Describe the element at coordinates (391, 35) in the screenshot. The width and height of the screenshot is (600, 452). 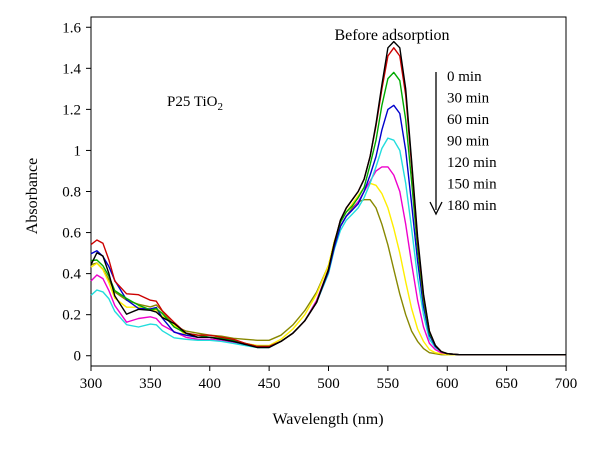
I see `annotation-before-adsorption: Before adsorption` at that location.